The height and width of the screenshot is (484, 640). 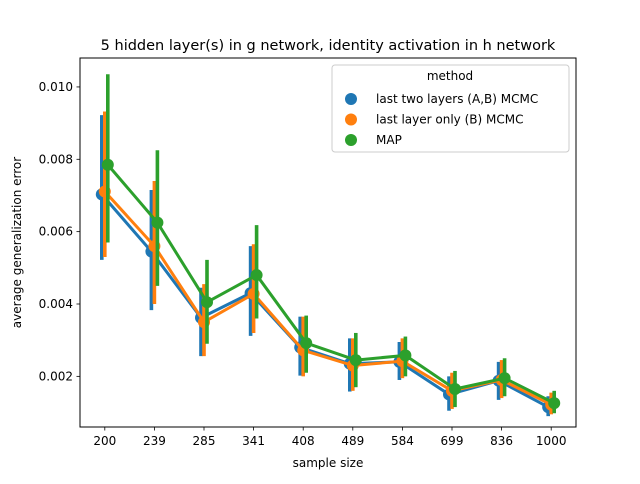 I want to click on x-tick-label: 200, so click(x=104, y=441).